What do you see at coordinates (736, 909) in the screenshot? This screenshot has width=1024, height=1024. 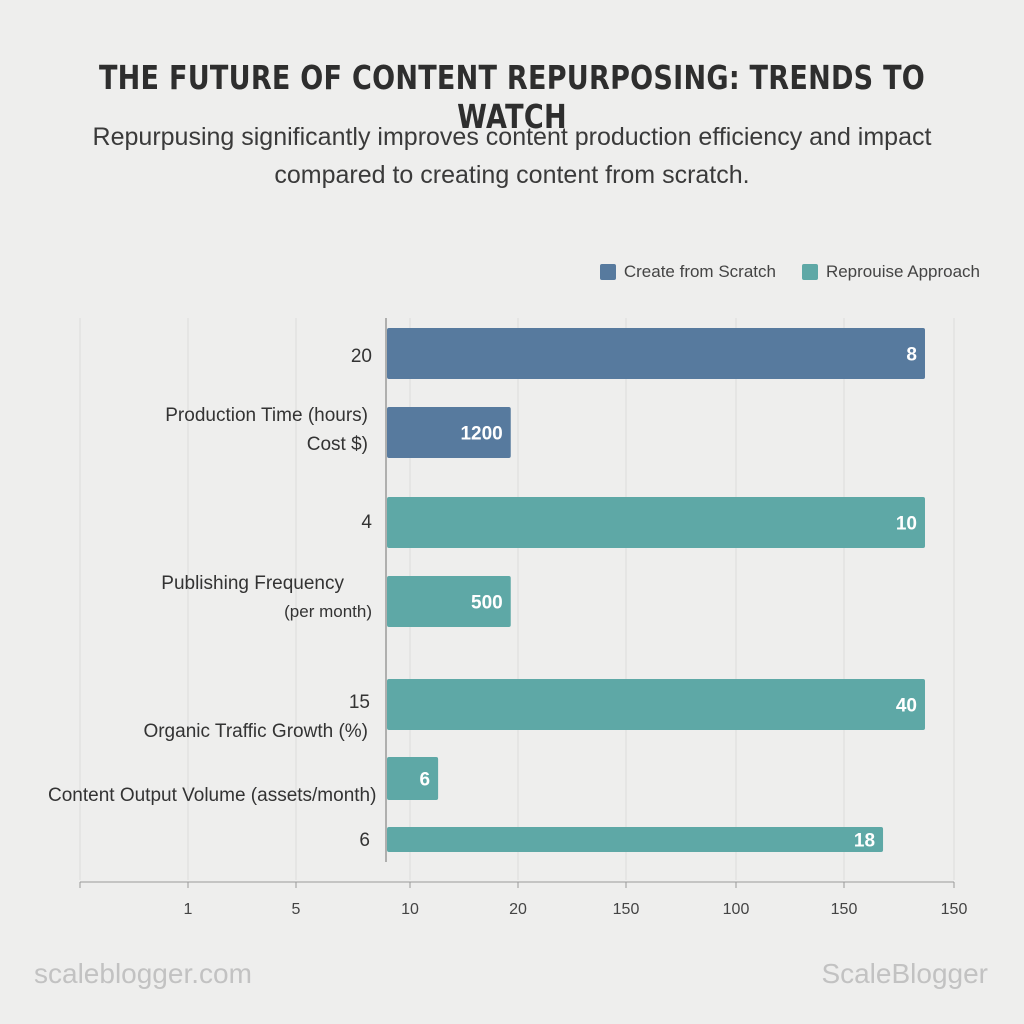 I see `x-tick-label: 100` at bounding box center [736, 909].